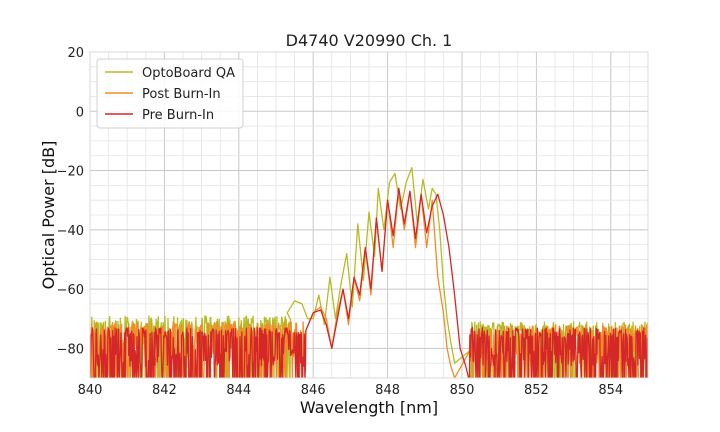 The image size is (720, 432). I want to click on y-axis-label: Optical Power [dB], so click(48, 215).